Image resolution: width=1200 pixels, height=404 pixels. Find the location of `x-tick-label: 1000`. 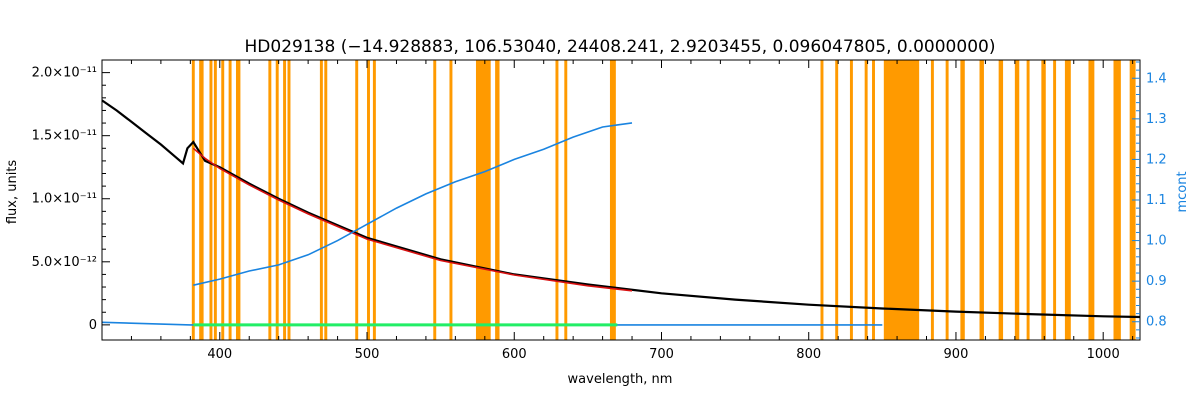

x-tick-label: 1000 is located at coordinates (1103, 354).